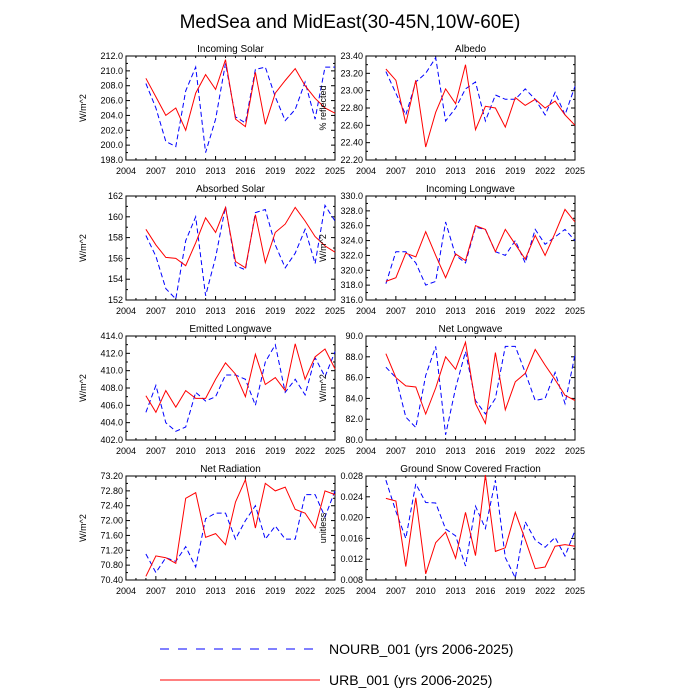 This screenshot has width=700, height=700. I want to click on panel-title: Incoming Solar, so click(230, 49).